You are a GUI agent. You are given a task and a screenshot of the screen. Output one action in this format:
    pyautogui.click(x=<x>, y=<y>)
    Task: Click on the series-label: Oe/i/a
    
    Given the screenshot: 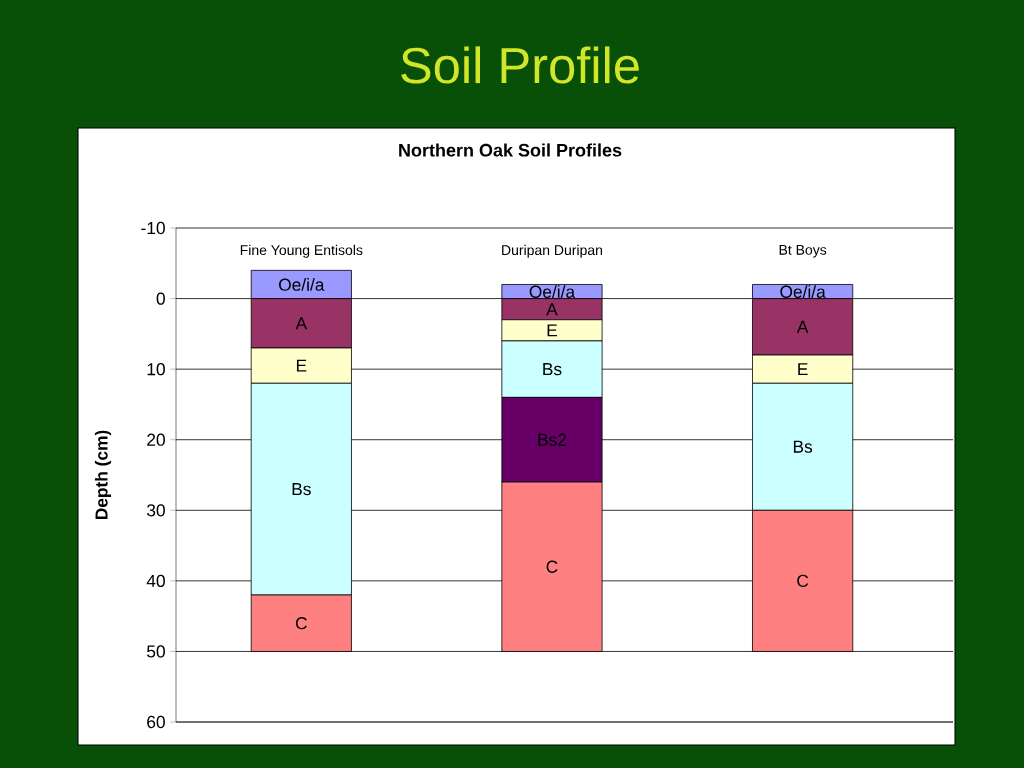 What is the action you would take?
    pyautogui.click(x=552, y=291)
    